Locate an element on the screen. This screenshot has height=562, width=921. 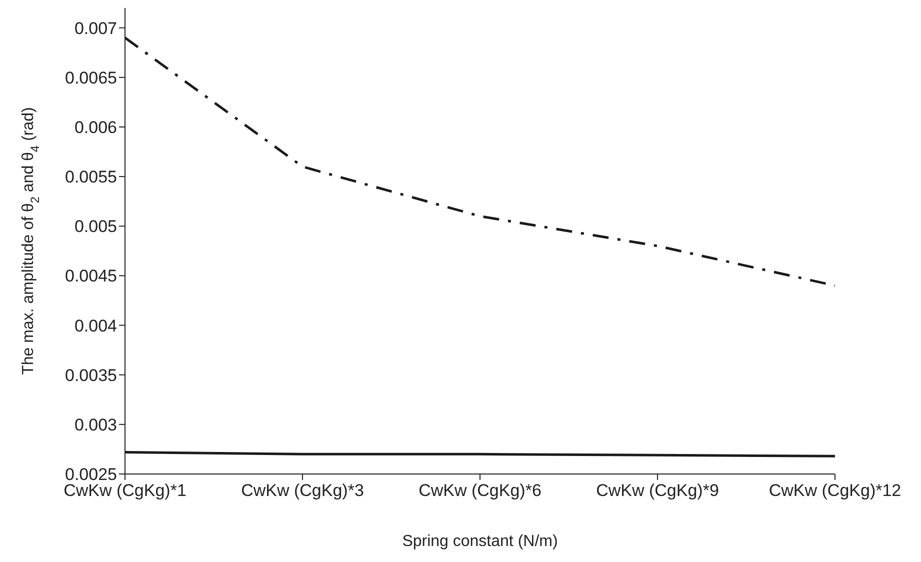
x-tick-label: CwKw (CgKg)*3 is located at coordinates (302, 490).